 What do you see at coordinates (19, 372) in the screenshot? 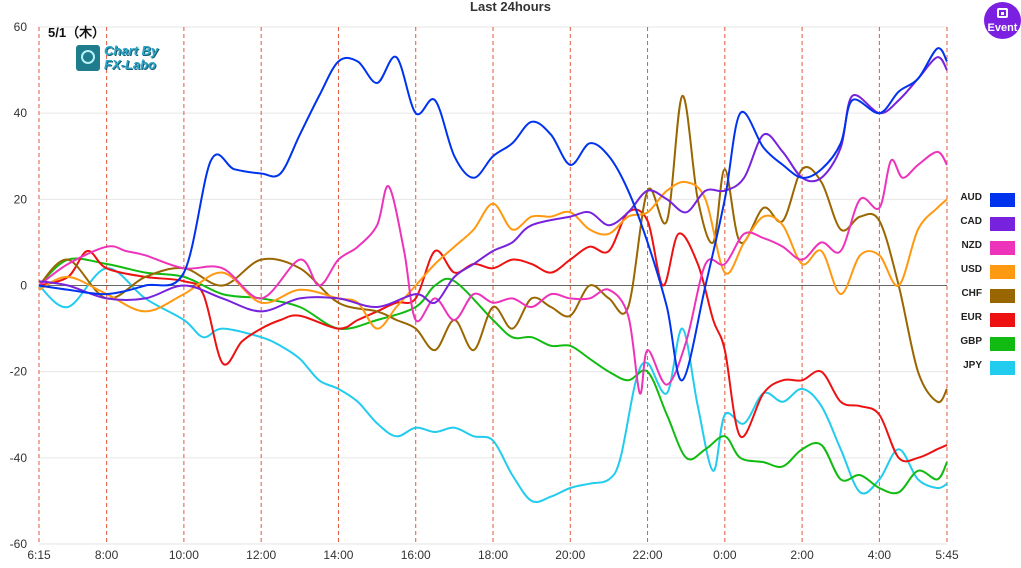
I see `y-tick-label: -20` at bounding box center [19, 372].